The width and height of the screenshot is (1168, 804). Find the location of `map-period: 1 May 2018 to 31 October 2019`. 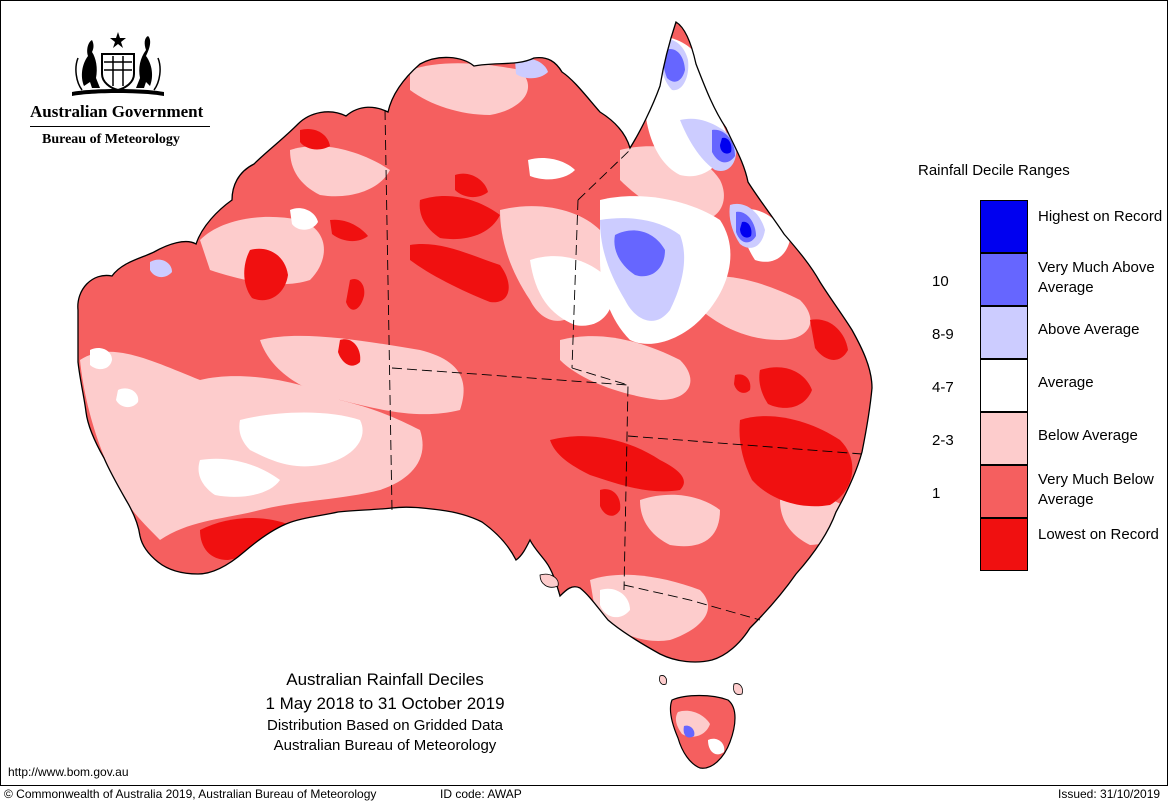

map-period: 1 May 2018 to 31 October 2019 is located at coordinates (385, 703).